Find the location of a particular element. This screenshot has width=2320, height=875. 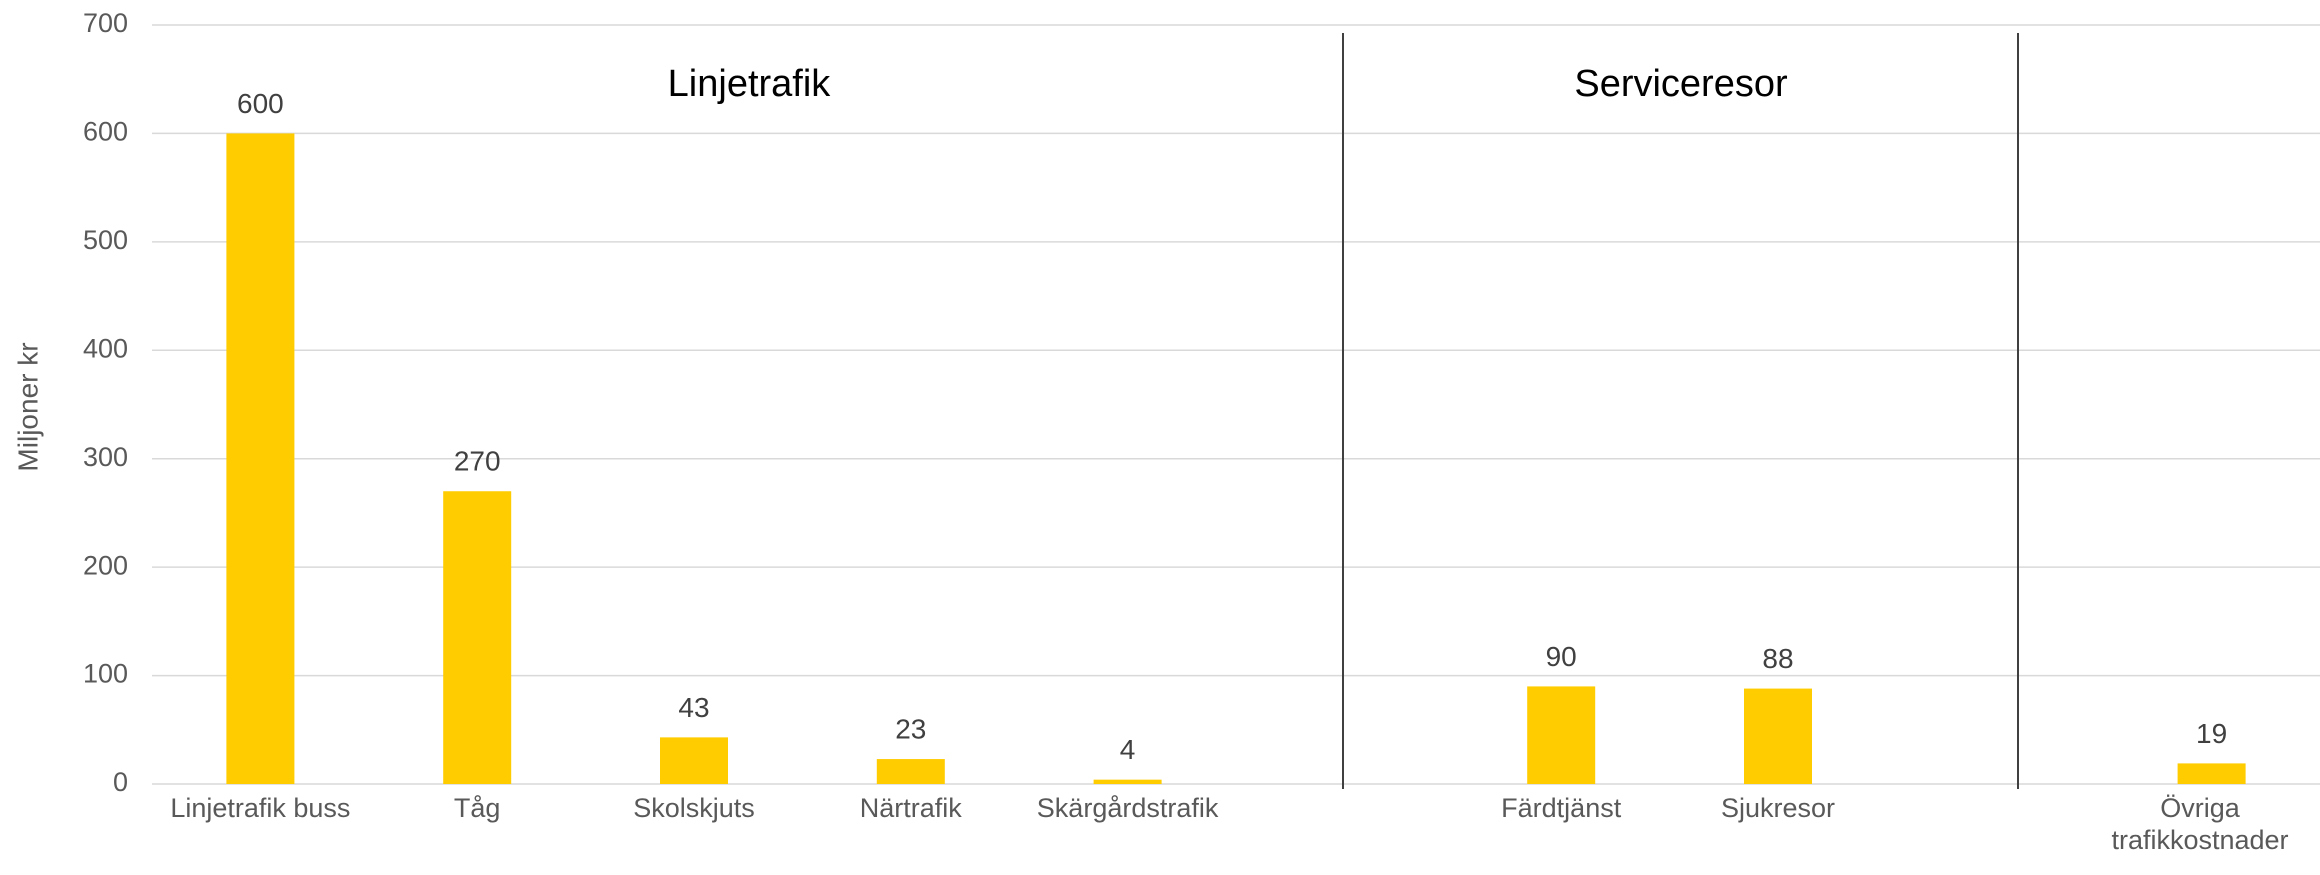

x-tick-label: Närtrafik is located at coordinates (910, 808).